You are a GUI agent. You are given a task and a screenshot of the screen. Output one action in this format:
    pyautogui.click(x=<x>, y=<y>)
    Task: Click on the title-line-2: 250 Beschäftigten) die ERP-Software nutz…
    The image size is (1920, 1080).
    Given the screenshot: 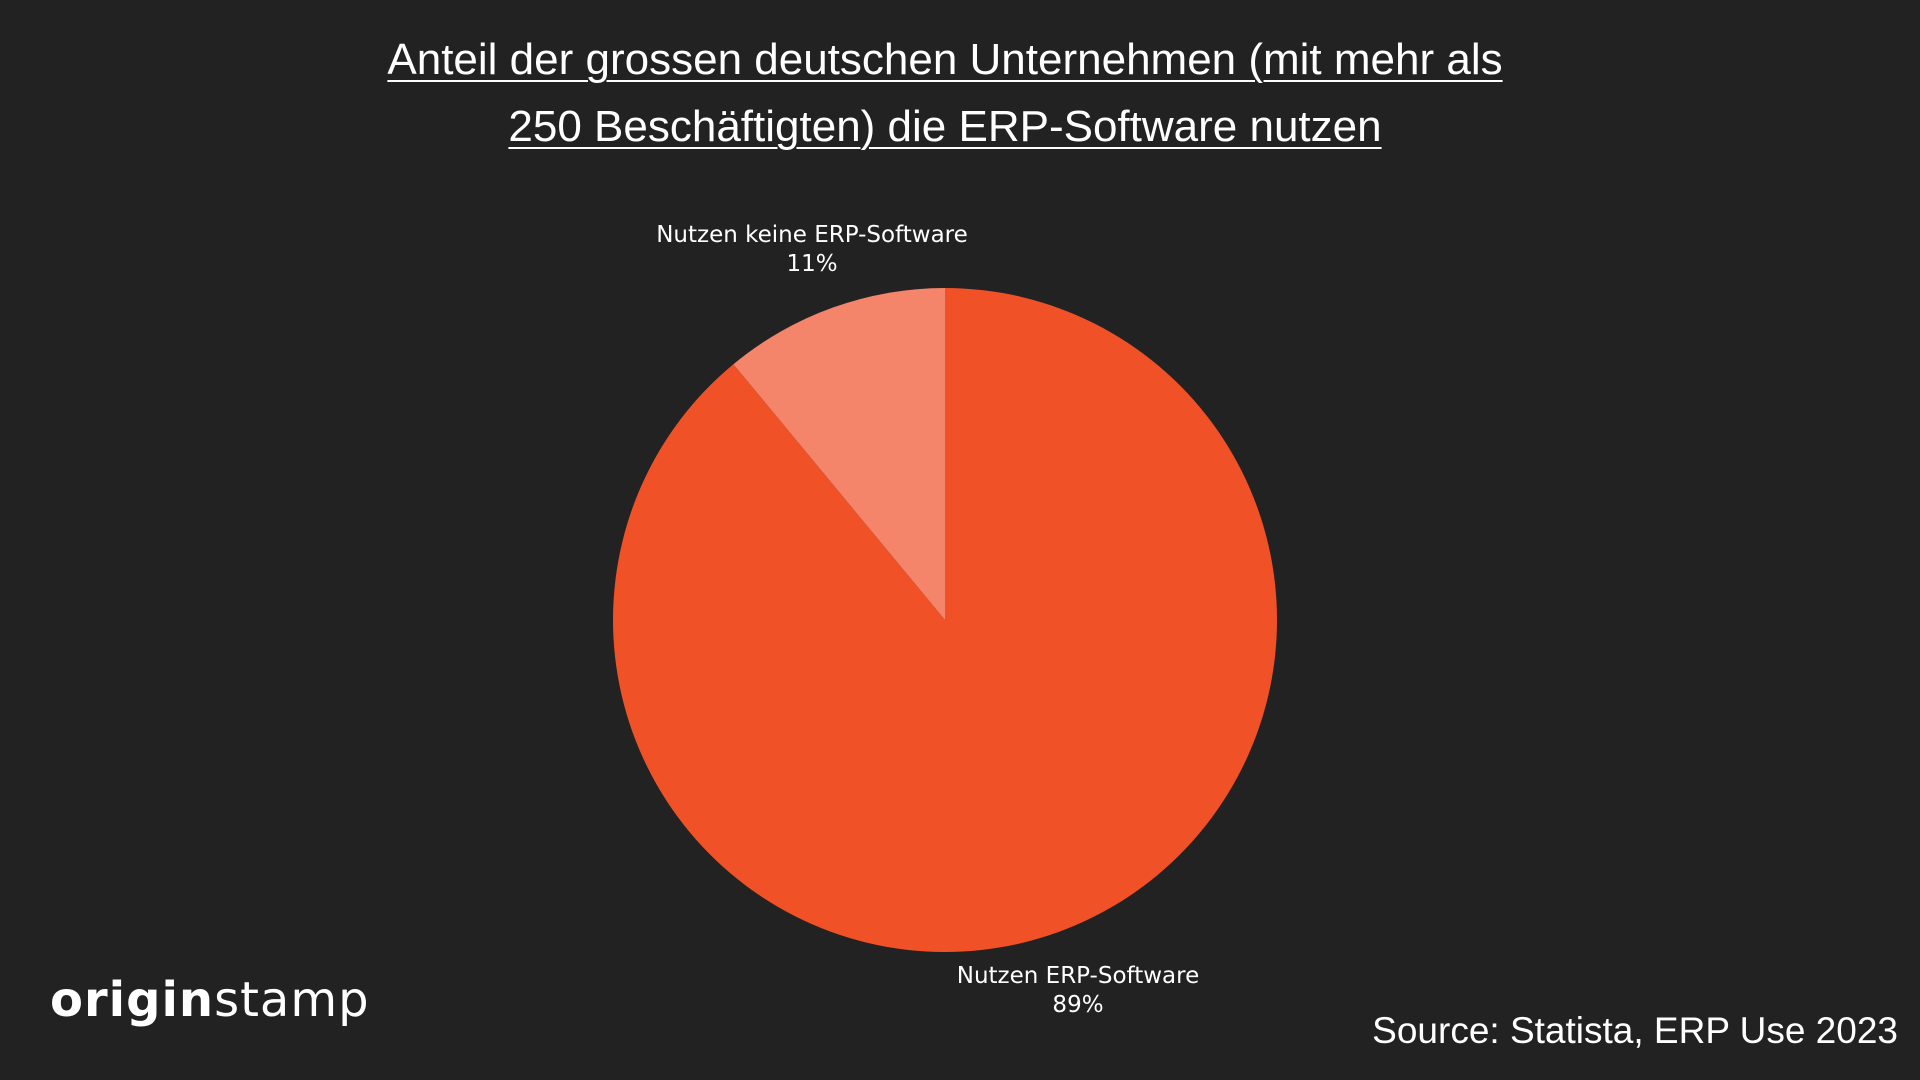 What is the action you would take?
    pyautogui.click(x=945, y=126)
    